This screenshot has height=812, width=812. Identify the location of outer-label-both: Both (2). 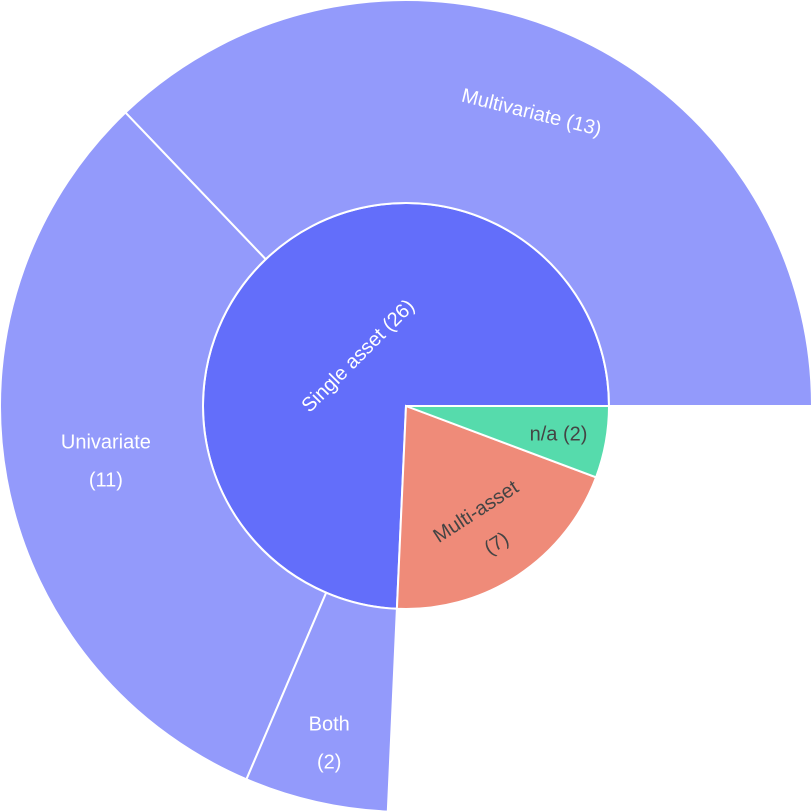
(329, 743).